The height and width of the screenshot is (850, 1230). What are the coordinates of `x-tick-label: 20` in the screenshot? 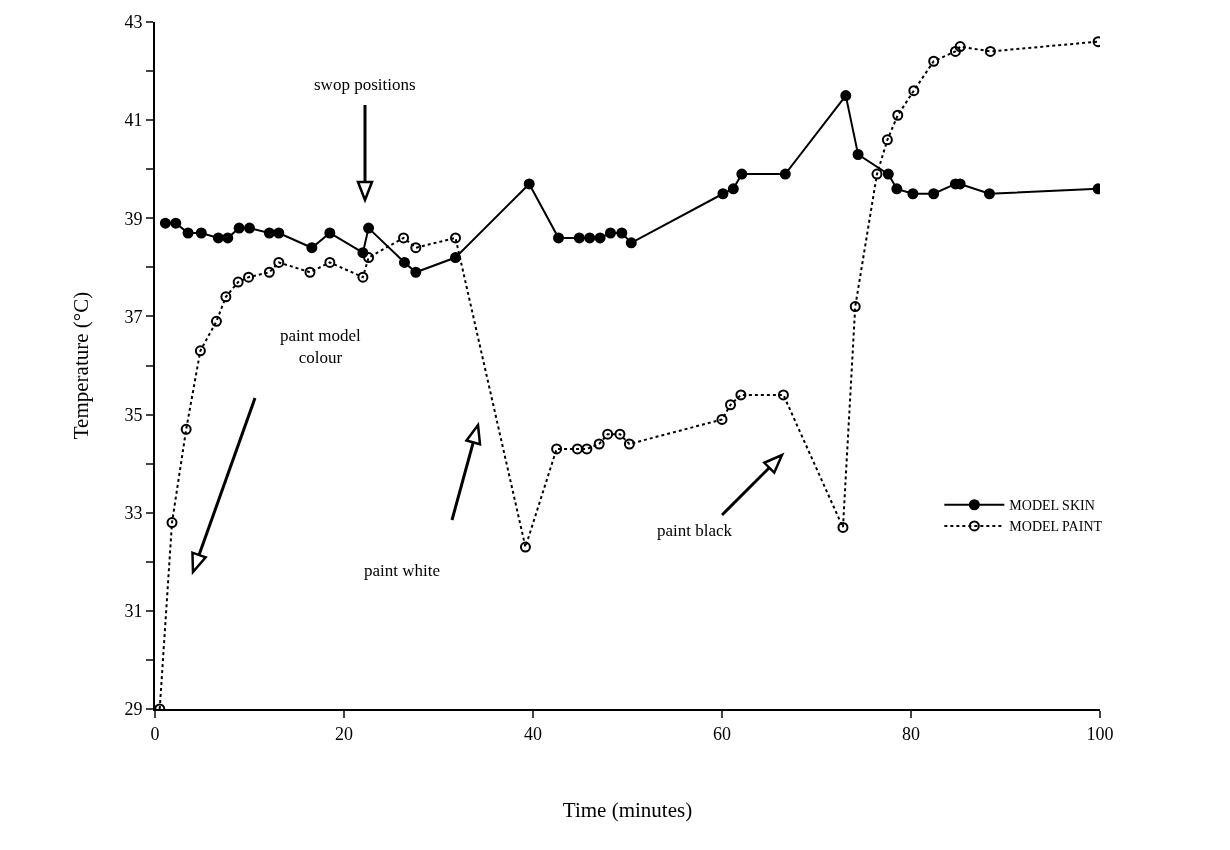 It's located at (344, 733).